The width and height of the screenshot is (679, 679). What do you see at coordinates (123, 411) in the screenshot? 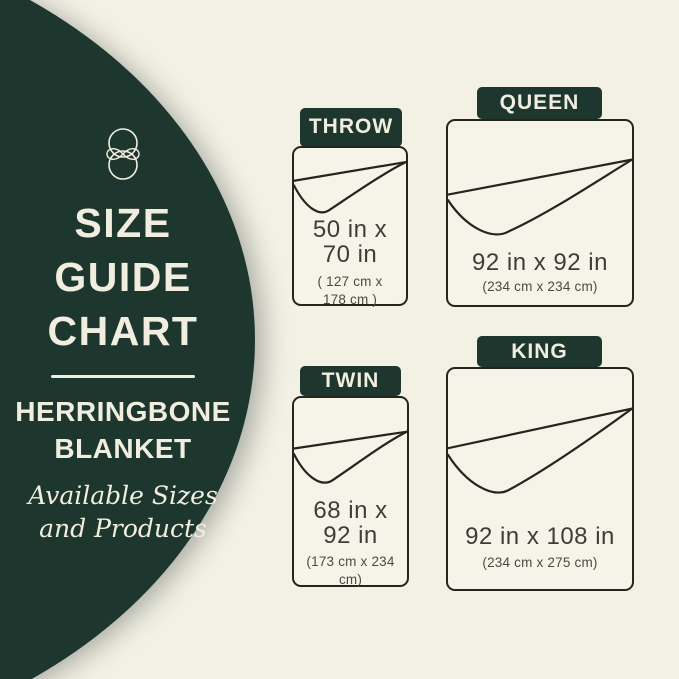
I see `product-line-1: HERRINGBONE` at bounding box center [123, 411].